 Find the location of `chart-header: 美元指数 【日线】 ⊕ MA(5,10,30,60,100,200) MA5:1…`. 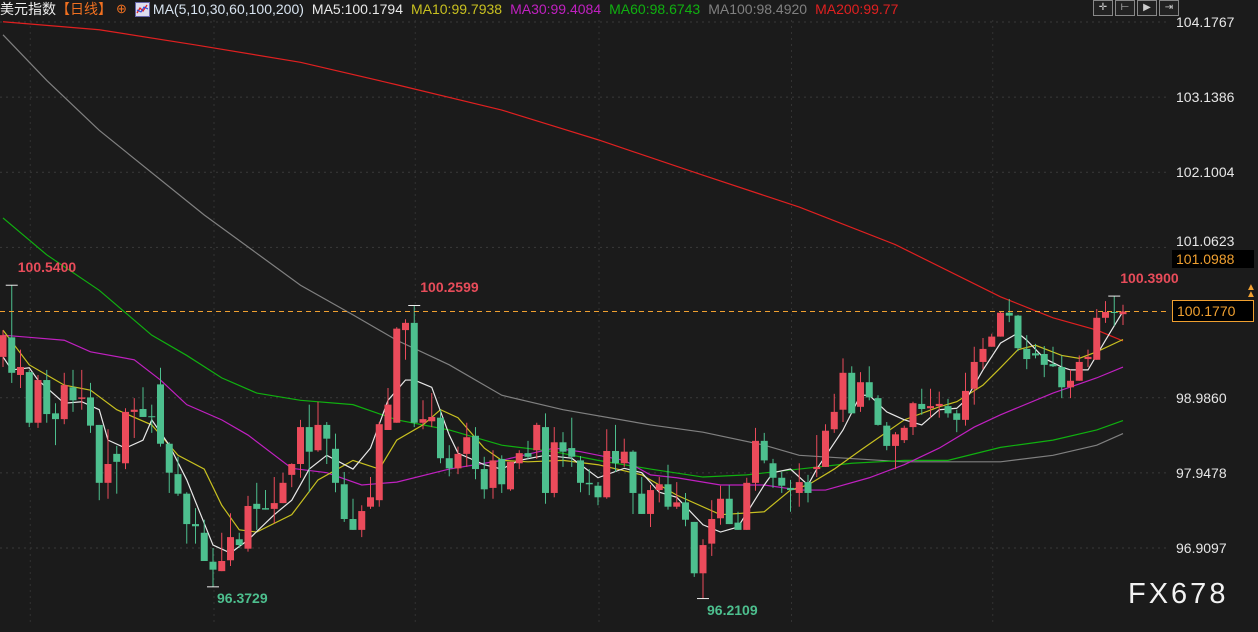

chart-header: 美元指数 【日线】 ⊕ MA(5,10,30,60,100,200) MA5:1… is located at coordinates (453, 9).